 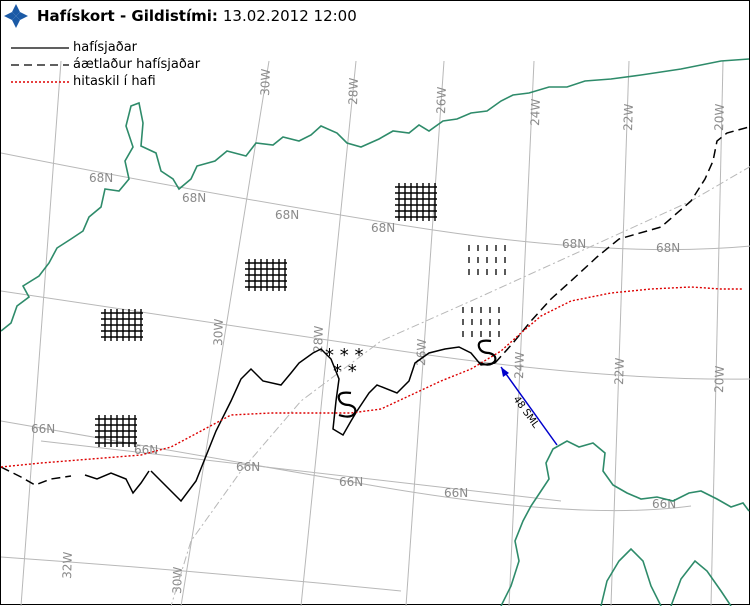 I want to click on legend-label: hafísjaðar, so click(x=105, y=47).